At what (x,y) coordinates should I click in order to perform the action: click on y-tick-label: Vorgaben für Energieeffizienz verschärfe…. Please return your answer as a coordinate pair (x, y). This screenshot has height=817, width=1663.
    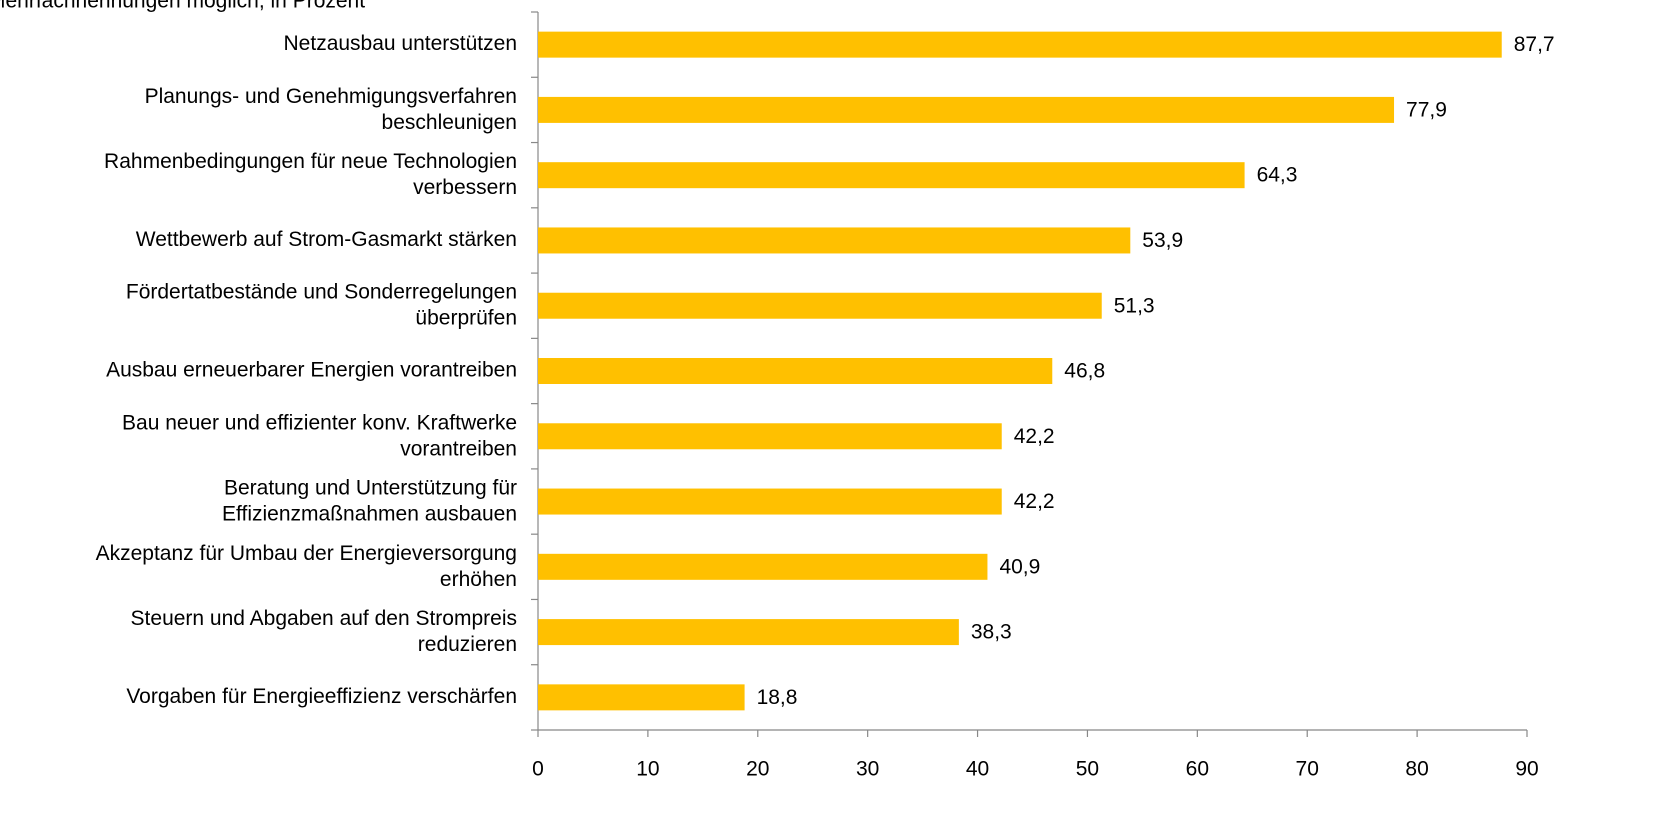
    Looking at the image, I should click on (321, 696).